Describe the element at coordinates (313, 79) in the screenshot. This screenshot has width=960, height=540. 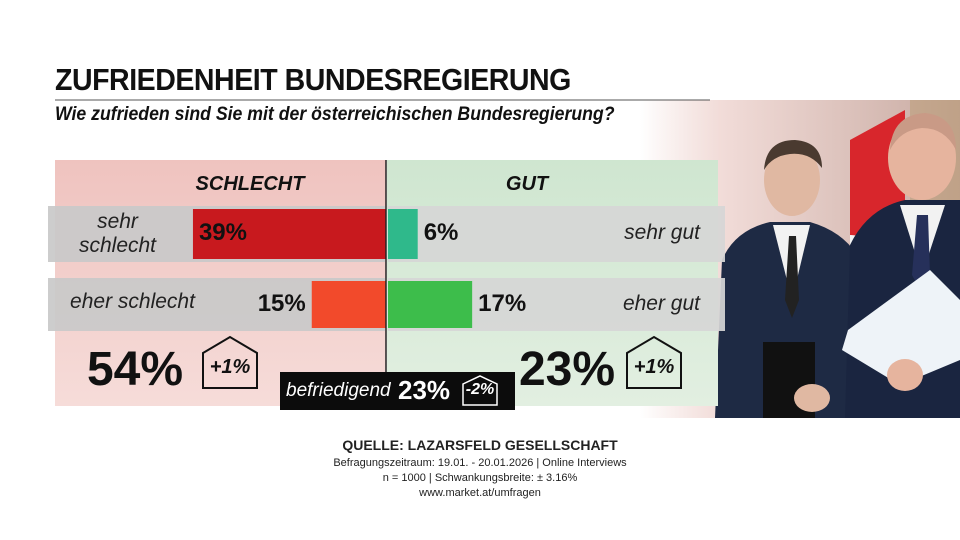
I see `title: ZUFRIEDENHEIT BUNDESREGIERUNG` at that location.